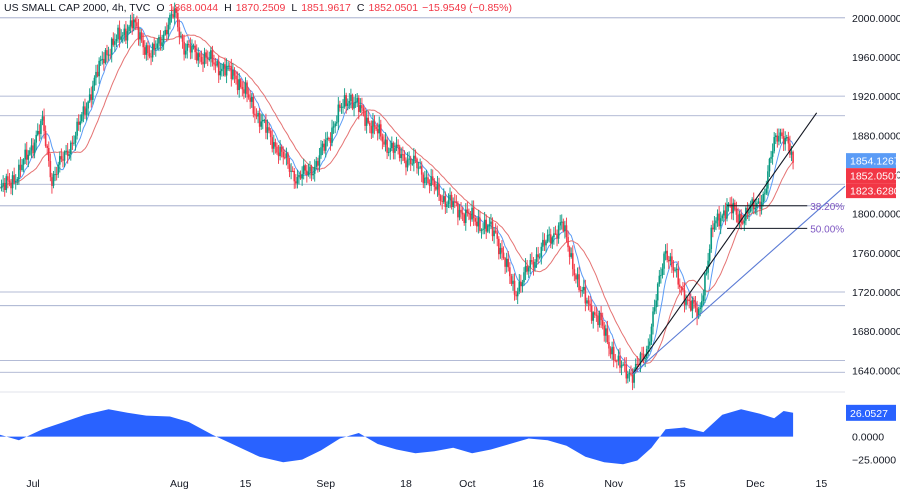  Describe the element at coordinates (179, 484) in the screenshot. I see `time-tick-label: Aug` at that location.